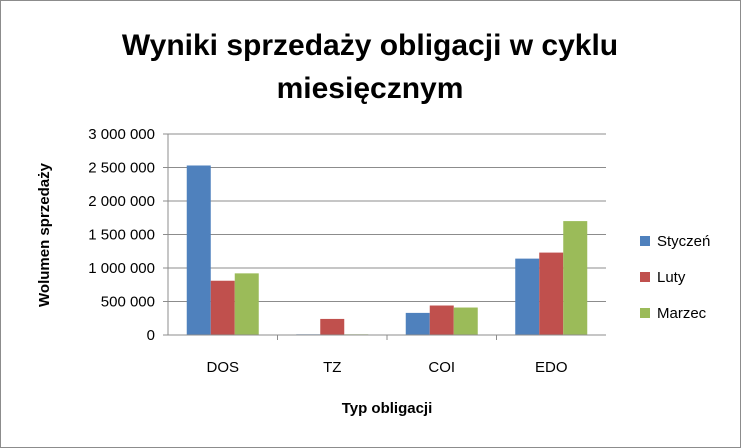 This screenshot has width=741, height=448. What do you see at coordinates (332, 367) in the screenshot?
I see `x-tick-label: TZ` at bounding box center [332, 367].